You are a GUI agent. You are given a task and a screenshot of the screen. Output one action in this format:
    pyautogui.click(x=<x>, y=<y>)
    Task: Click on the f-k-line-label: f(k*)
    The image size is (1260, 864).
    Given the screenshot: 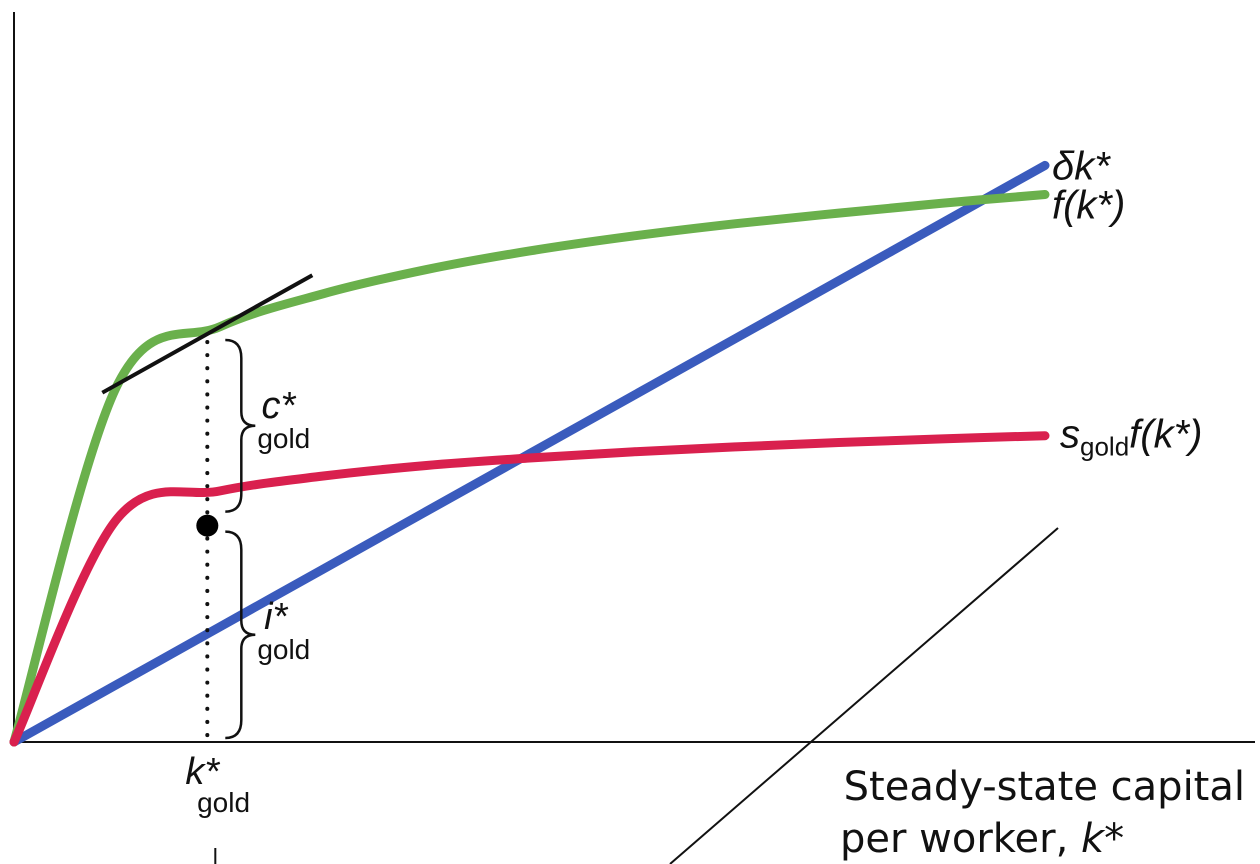 What is the action you would take?
    pyautogui.click(x=1088, y=206)
    